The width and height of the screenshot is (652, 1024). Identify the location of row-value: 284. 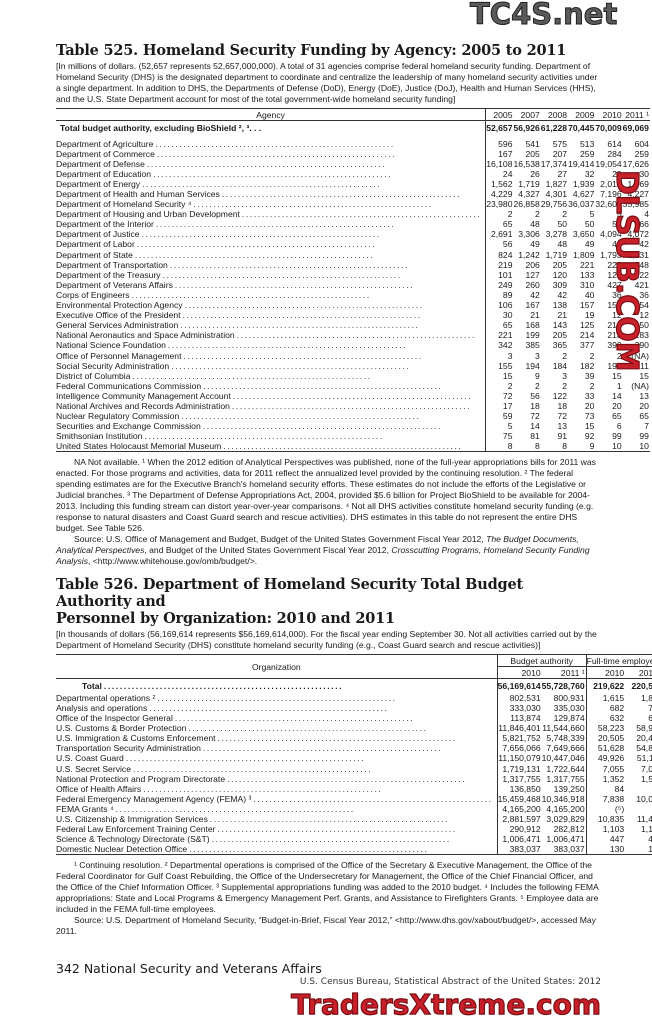
(614, 153).